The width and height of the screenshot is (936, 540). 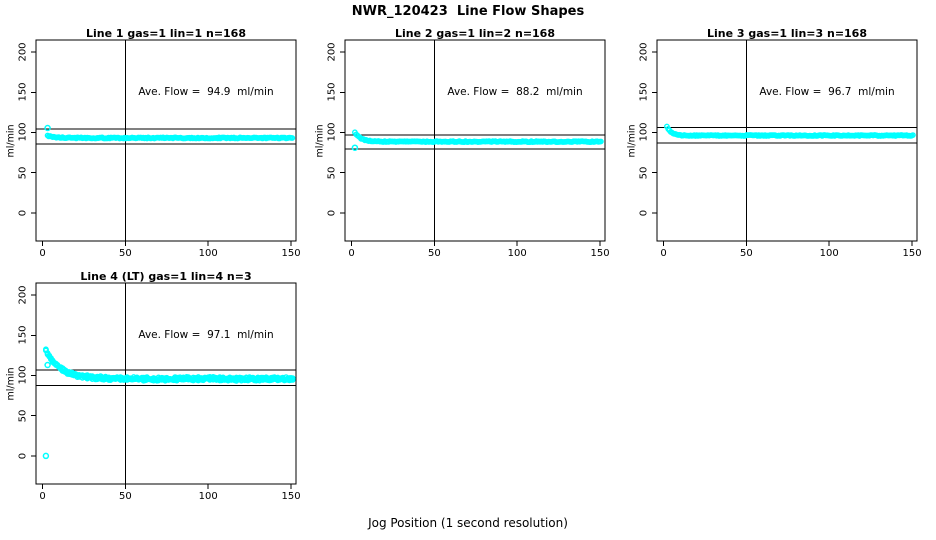 What do you see at coordinates (786, 33) in the screenshot?
I see `panel-title: Line 3 gas=1 lin=3 n=168` at bounding box center [786, 33].